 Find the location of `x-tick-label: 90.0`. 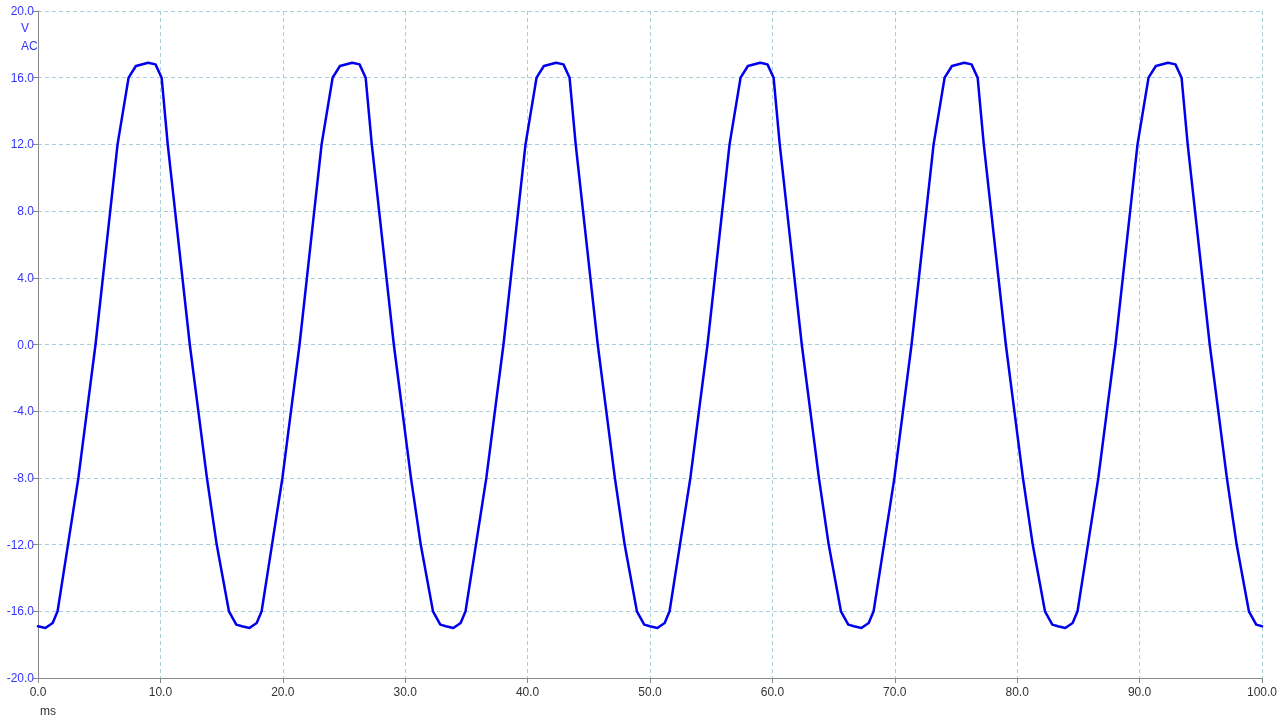

x-tick-label: 90.0 is located at coordinates (1139, 692).